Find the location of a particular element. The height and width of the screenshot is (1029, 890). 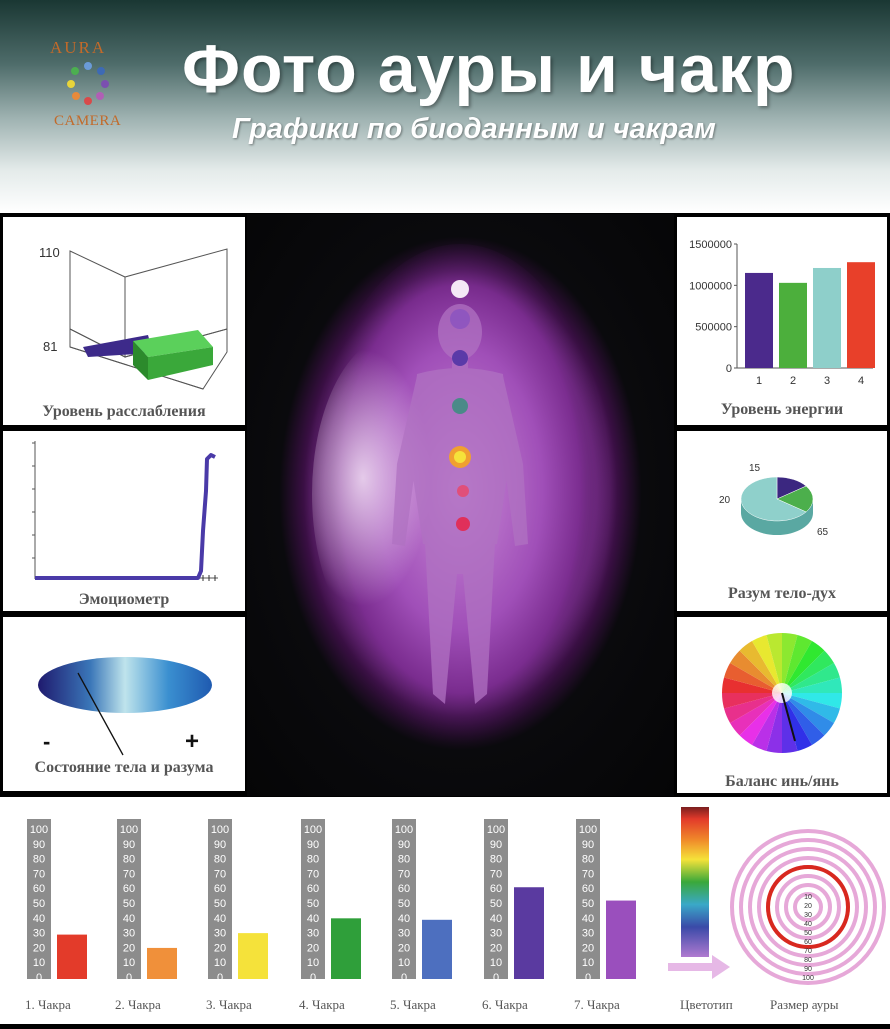

relaxation-caption: Уровень расслабления is located at coordinates (124, 411).